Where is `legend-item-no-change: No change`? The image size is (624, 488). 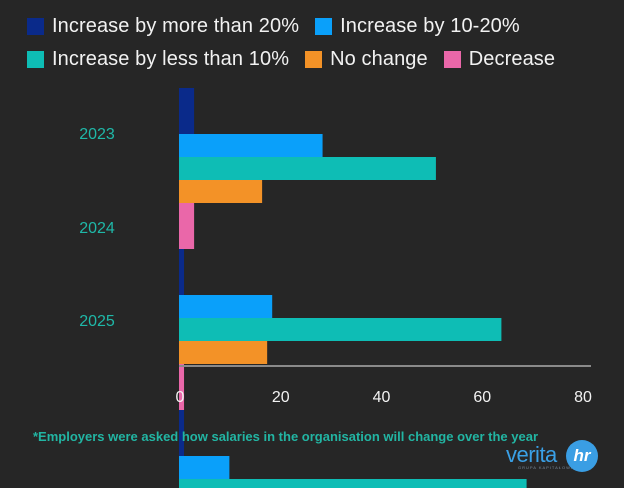 legend-item-no-change: No change is located at coordinates (366, 59).